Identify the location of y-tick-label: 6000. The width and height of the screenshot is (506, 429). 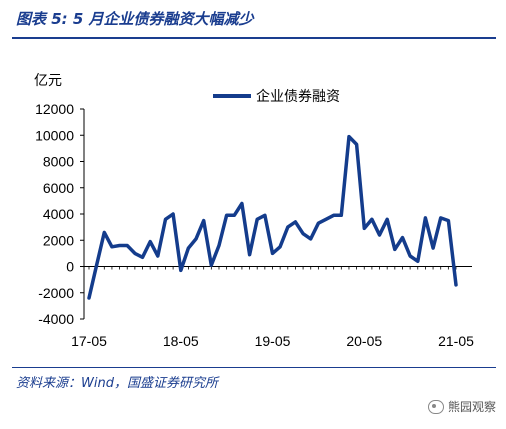
(58, 188).